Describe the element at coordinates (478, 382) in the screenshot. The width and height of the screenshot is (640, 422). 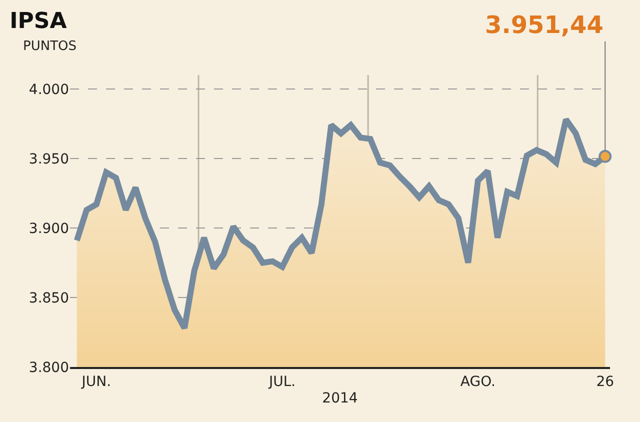
I see `x-tick-label: AGO.` at that location.